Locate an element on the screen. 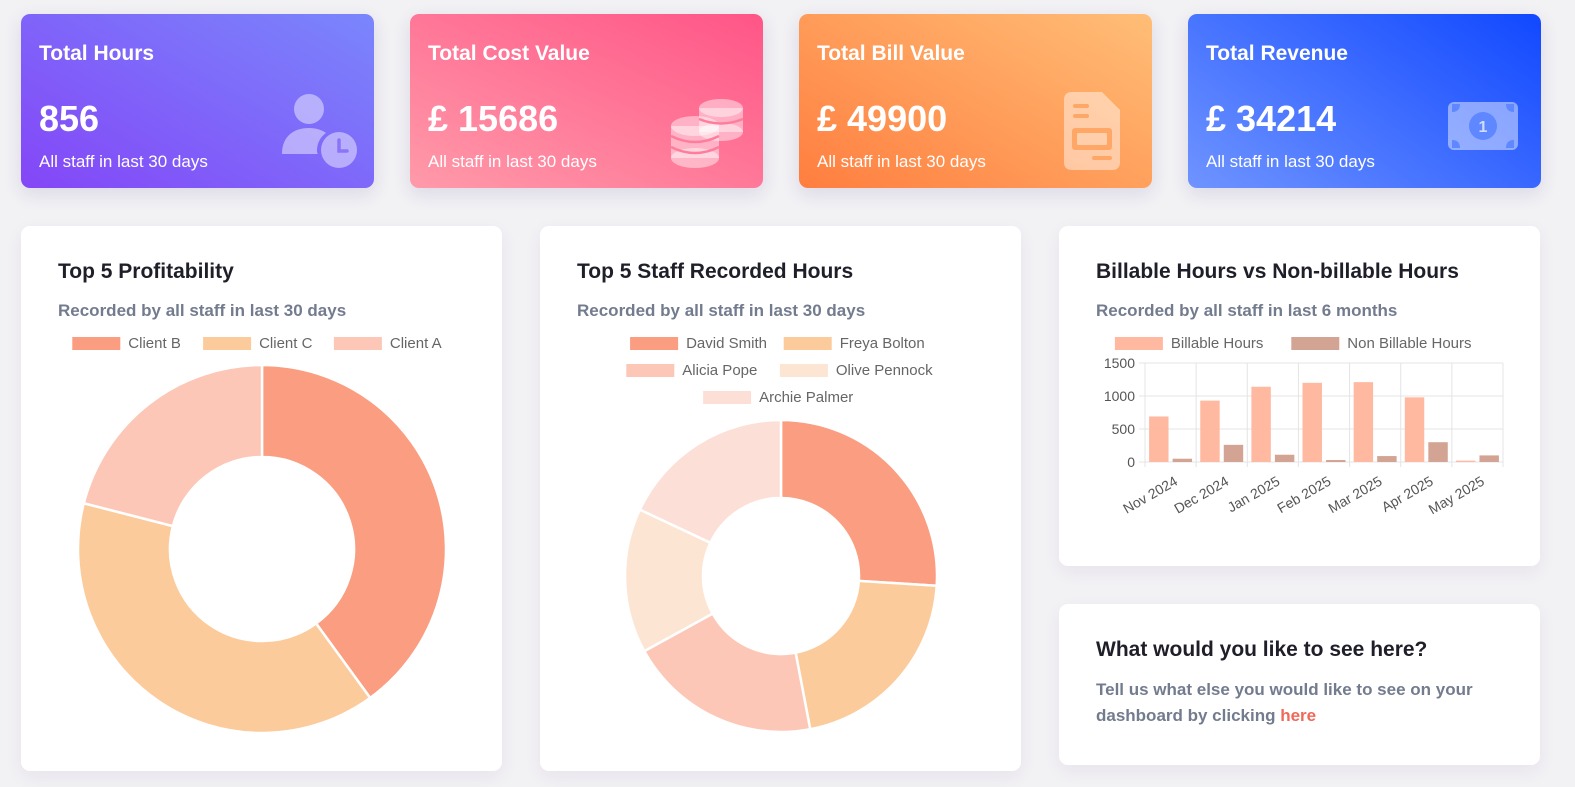 The image size is (1575, 787). card-title: Total Cost Value is located at coordinates (509, 53).